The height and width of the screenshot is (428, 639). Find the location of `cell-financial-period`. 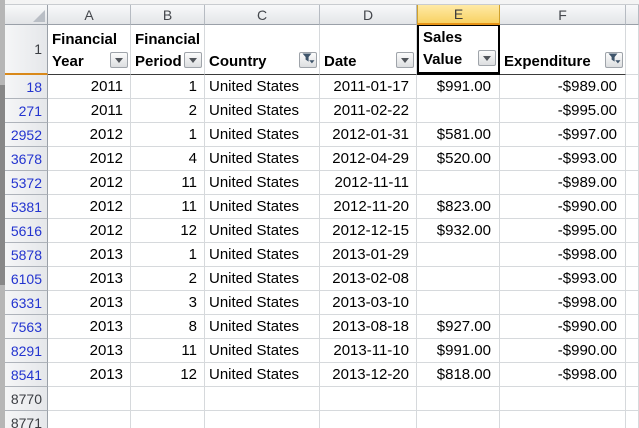

cell-financial-period is located at coordinates (168, 419).